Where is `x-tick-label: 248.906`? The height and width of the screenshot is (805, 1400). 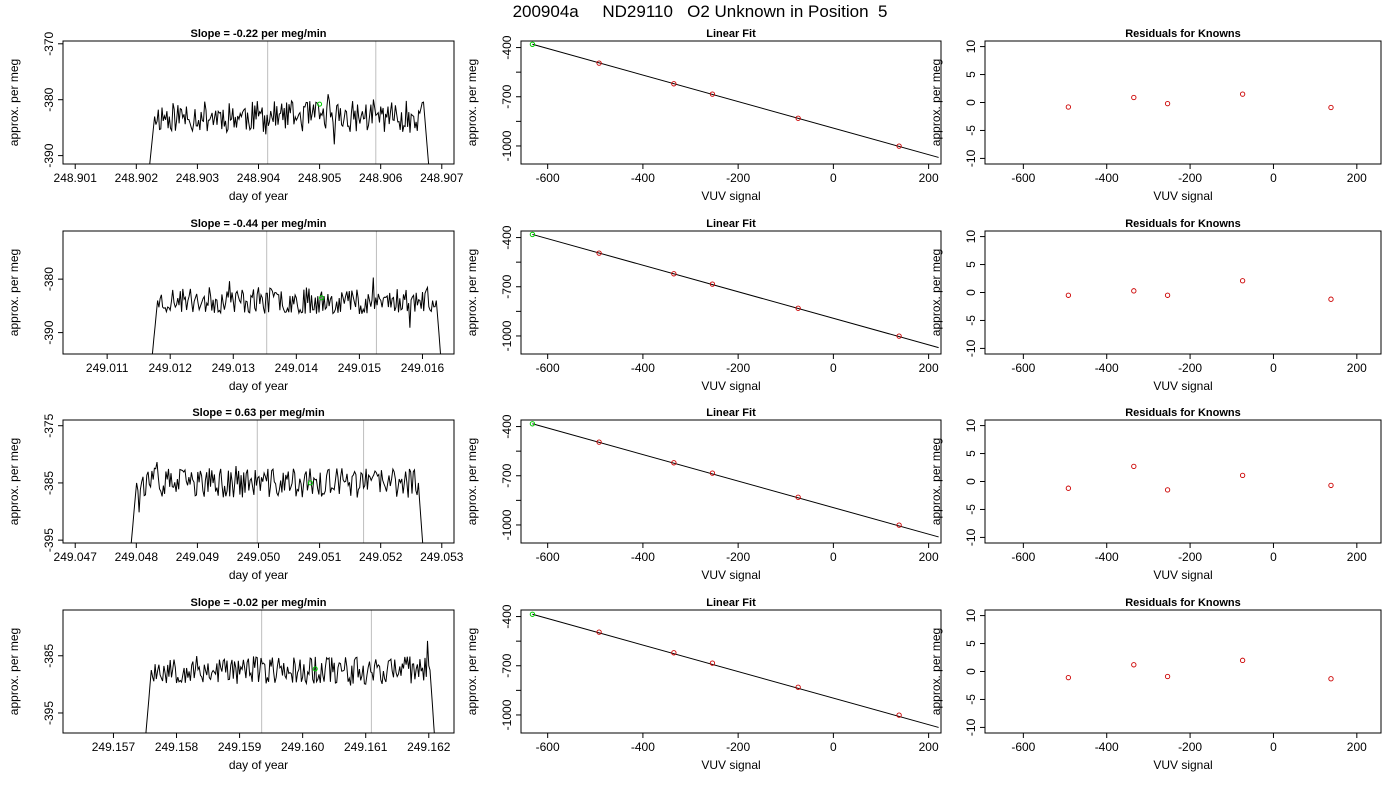
x-tick-label: 248.906 is located at coordinates (381, 178).